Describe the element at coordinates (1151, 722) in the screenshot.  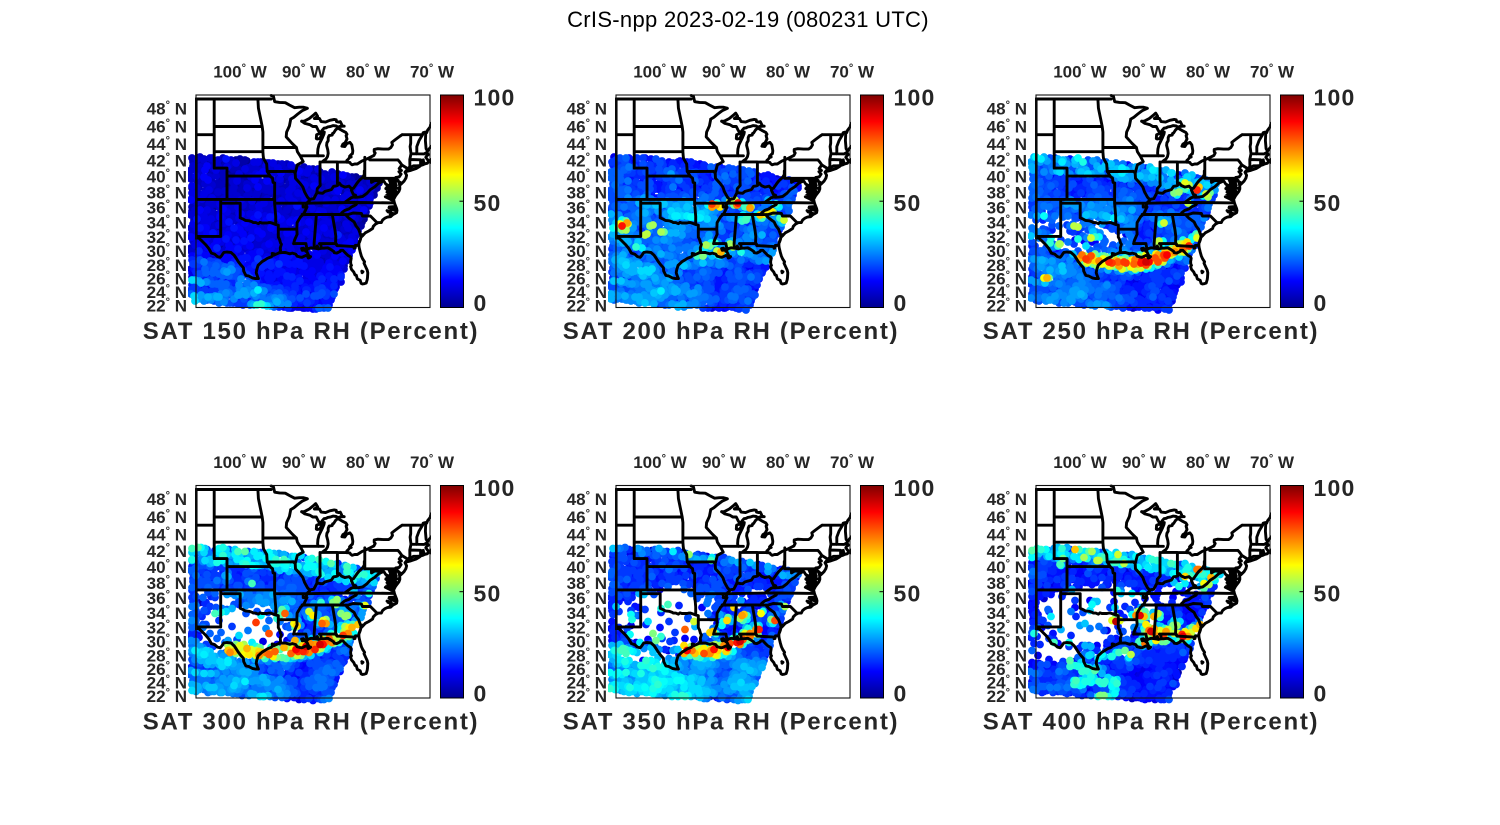
I see `svg-text: SAT 400 hPa RH (Percent)` at that location.